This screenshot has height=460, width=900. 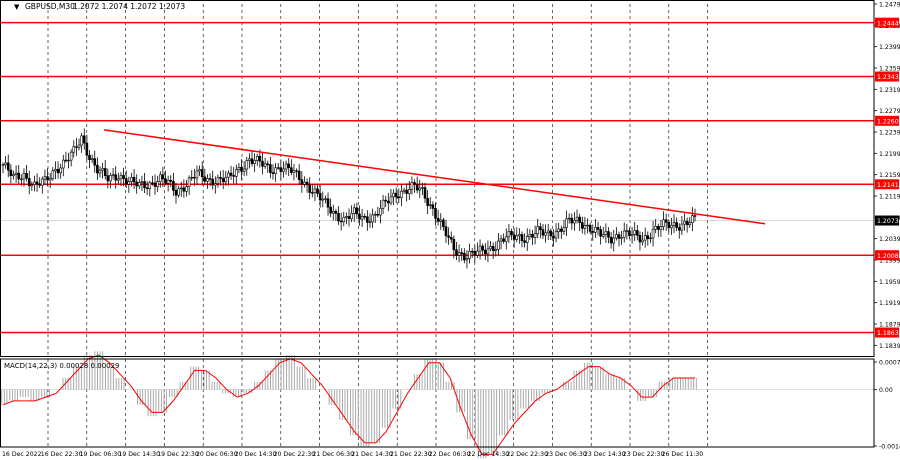 I want to click on x-tick-label: 20 Dec 14:30, so click(x=256, y=454).